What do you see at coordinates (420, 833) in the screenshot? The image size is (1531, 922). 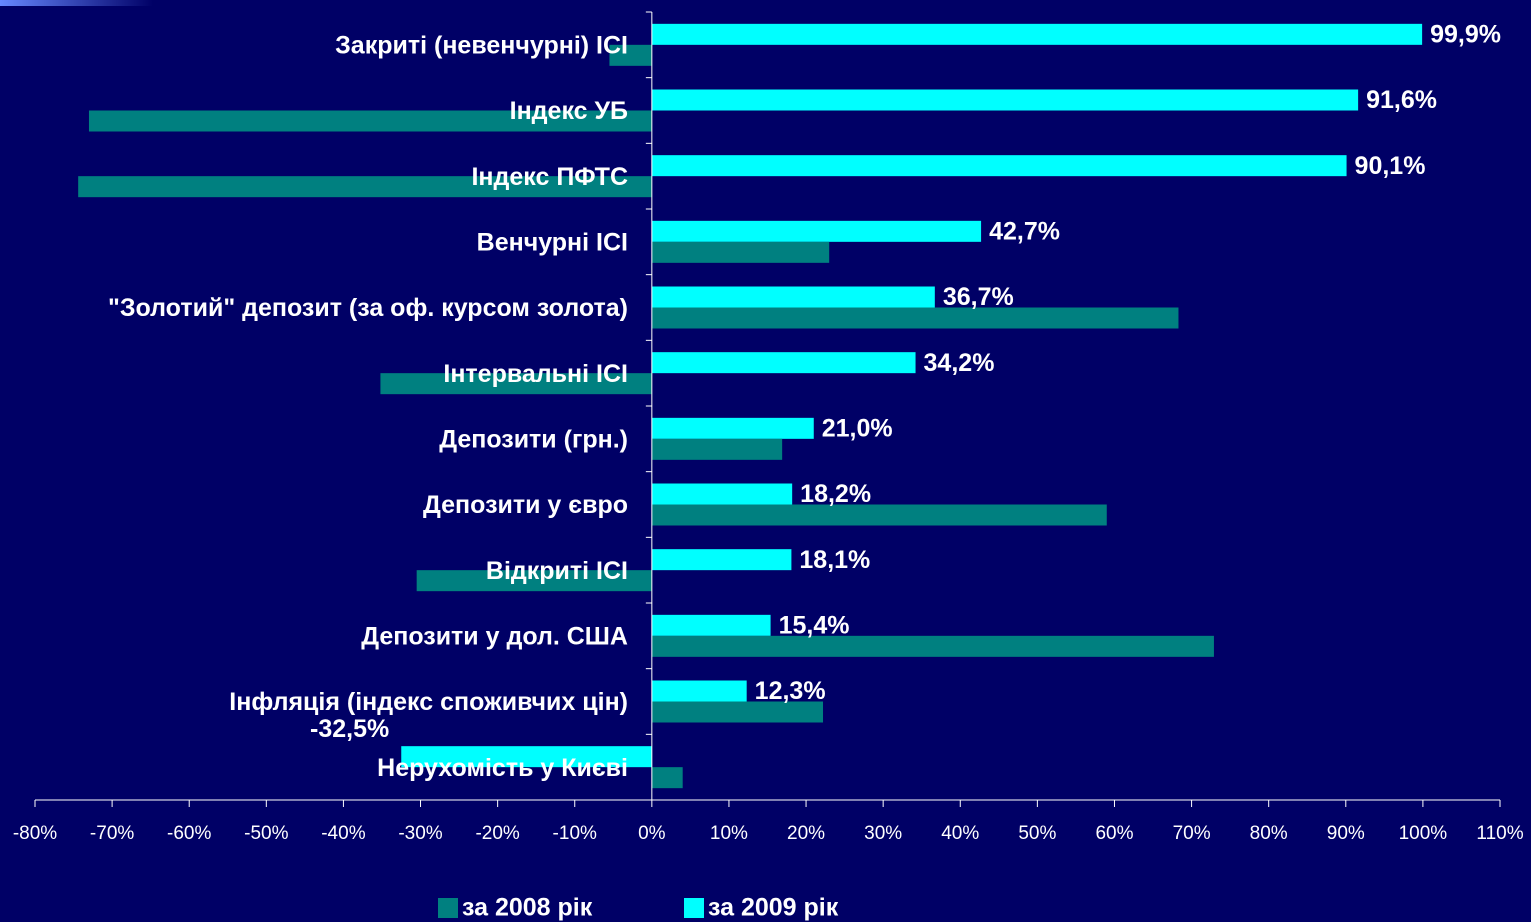 I see `x-tick-label: -30%` at bounding box center [420, 833].